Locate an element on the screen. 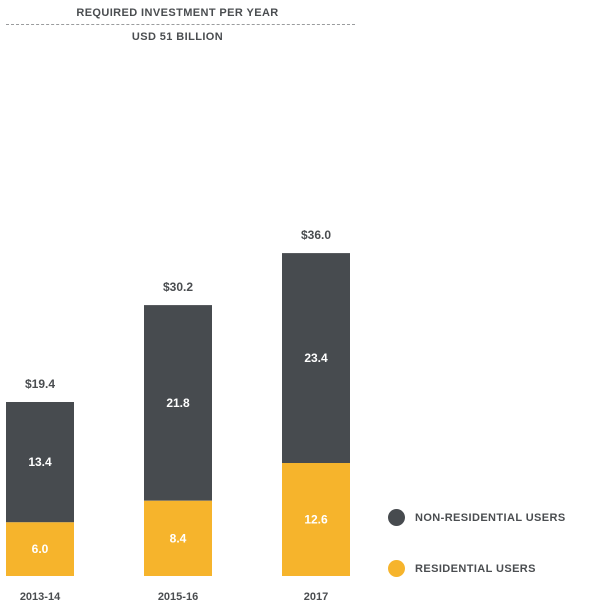 The width and height of the screenshot is (593, 608). legend-item-residential: RESIDENTIAL USERS is located at coordinates (462, 568).